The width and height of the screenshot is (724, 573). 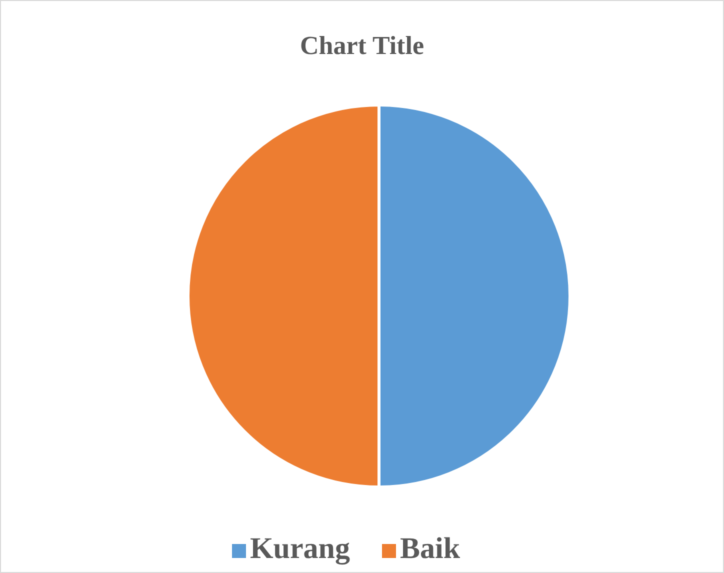 What do you see at coordinates (362, 46) in the screenshot?
I see `chart-title: Chart Title` at bounding box center [362, 46].